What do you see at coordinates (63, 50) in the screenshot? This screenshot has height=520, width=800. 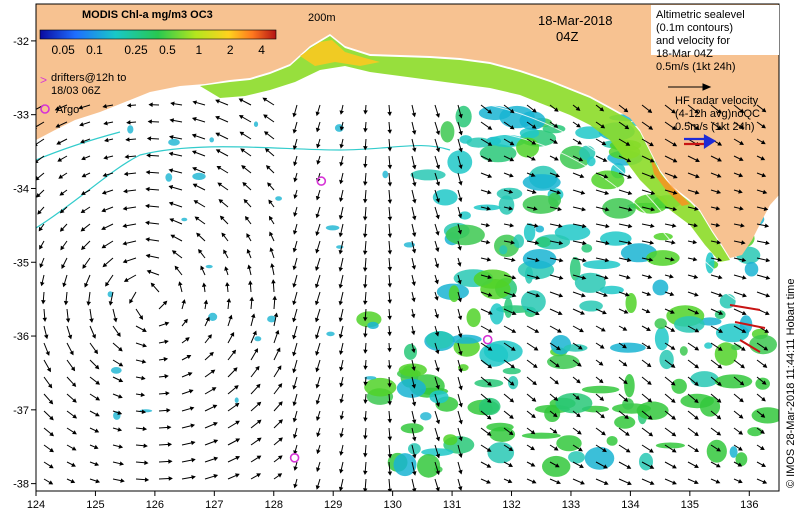 I see `colorbar-tick-label: 0.05` at bounding box center [63, 50].